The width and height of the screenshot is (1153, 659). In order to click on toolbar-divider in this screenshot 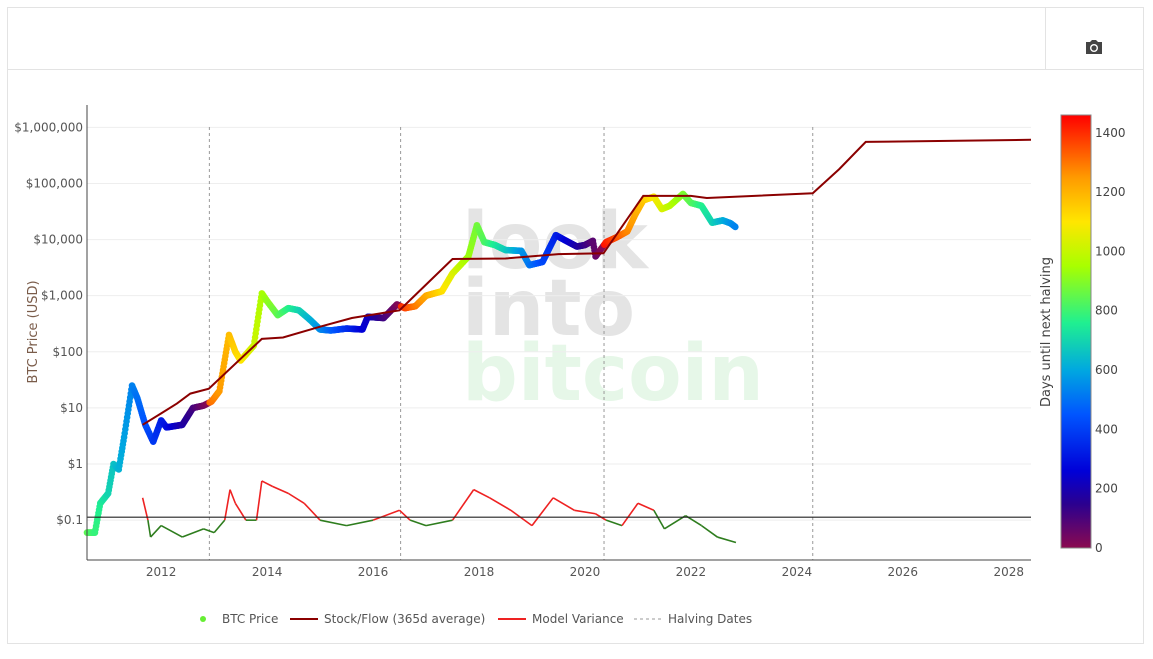, I will do `click(1045, 38)`.